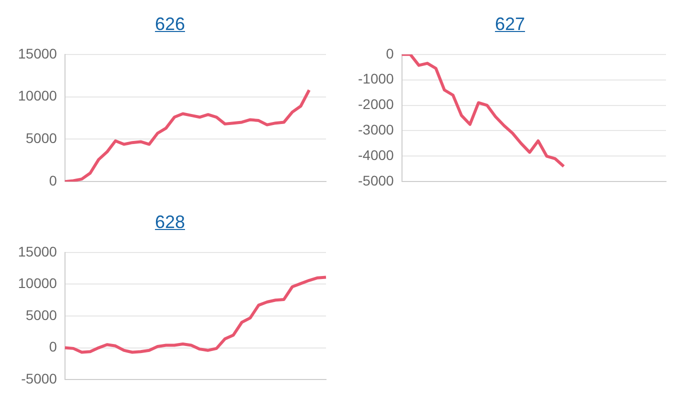 The image size is (700, 400). What do you see at coordinates (376, 78) in the screenshot?
I see `y-tick-label: -1000` at bounding box center [376, 78].